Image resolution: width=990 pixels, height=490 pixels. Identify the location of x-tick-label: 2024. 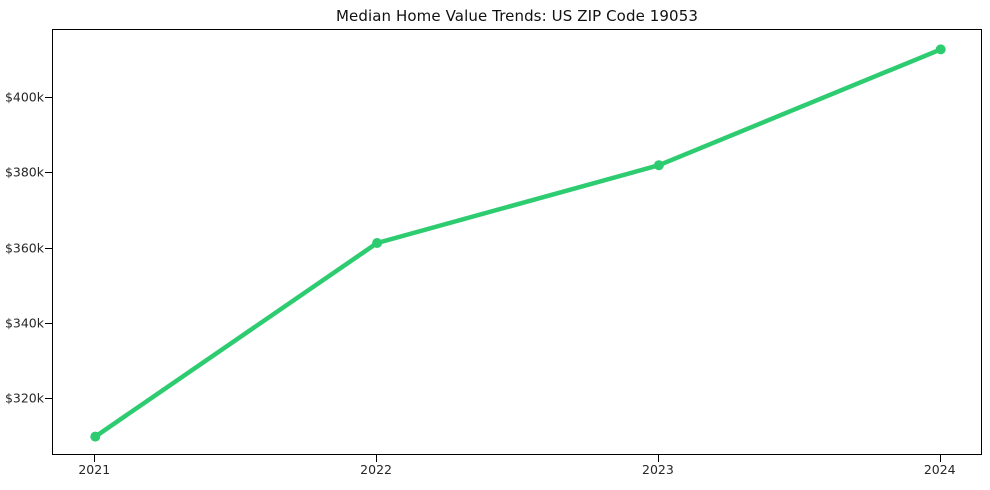
(939, 469).